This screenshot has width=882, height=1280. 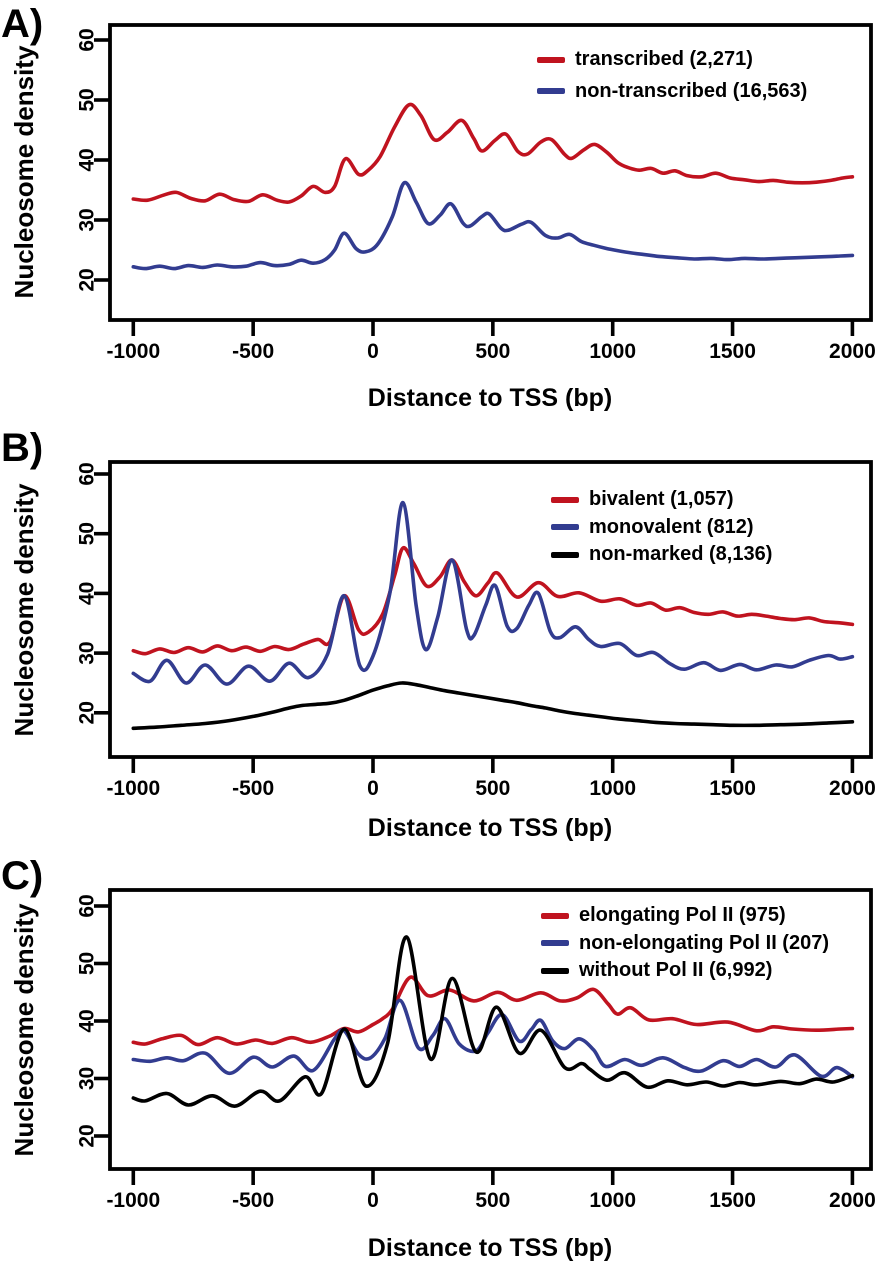 What do you see at coordinates (24, 172) in the screenshot?
I see `panel-a-y-axis-title: Nucleosome density` at bounding box center [24, 172].